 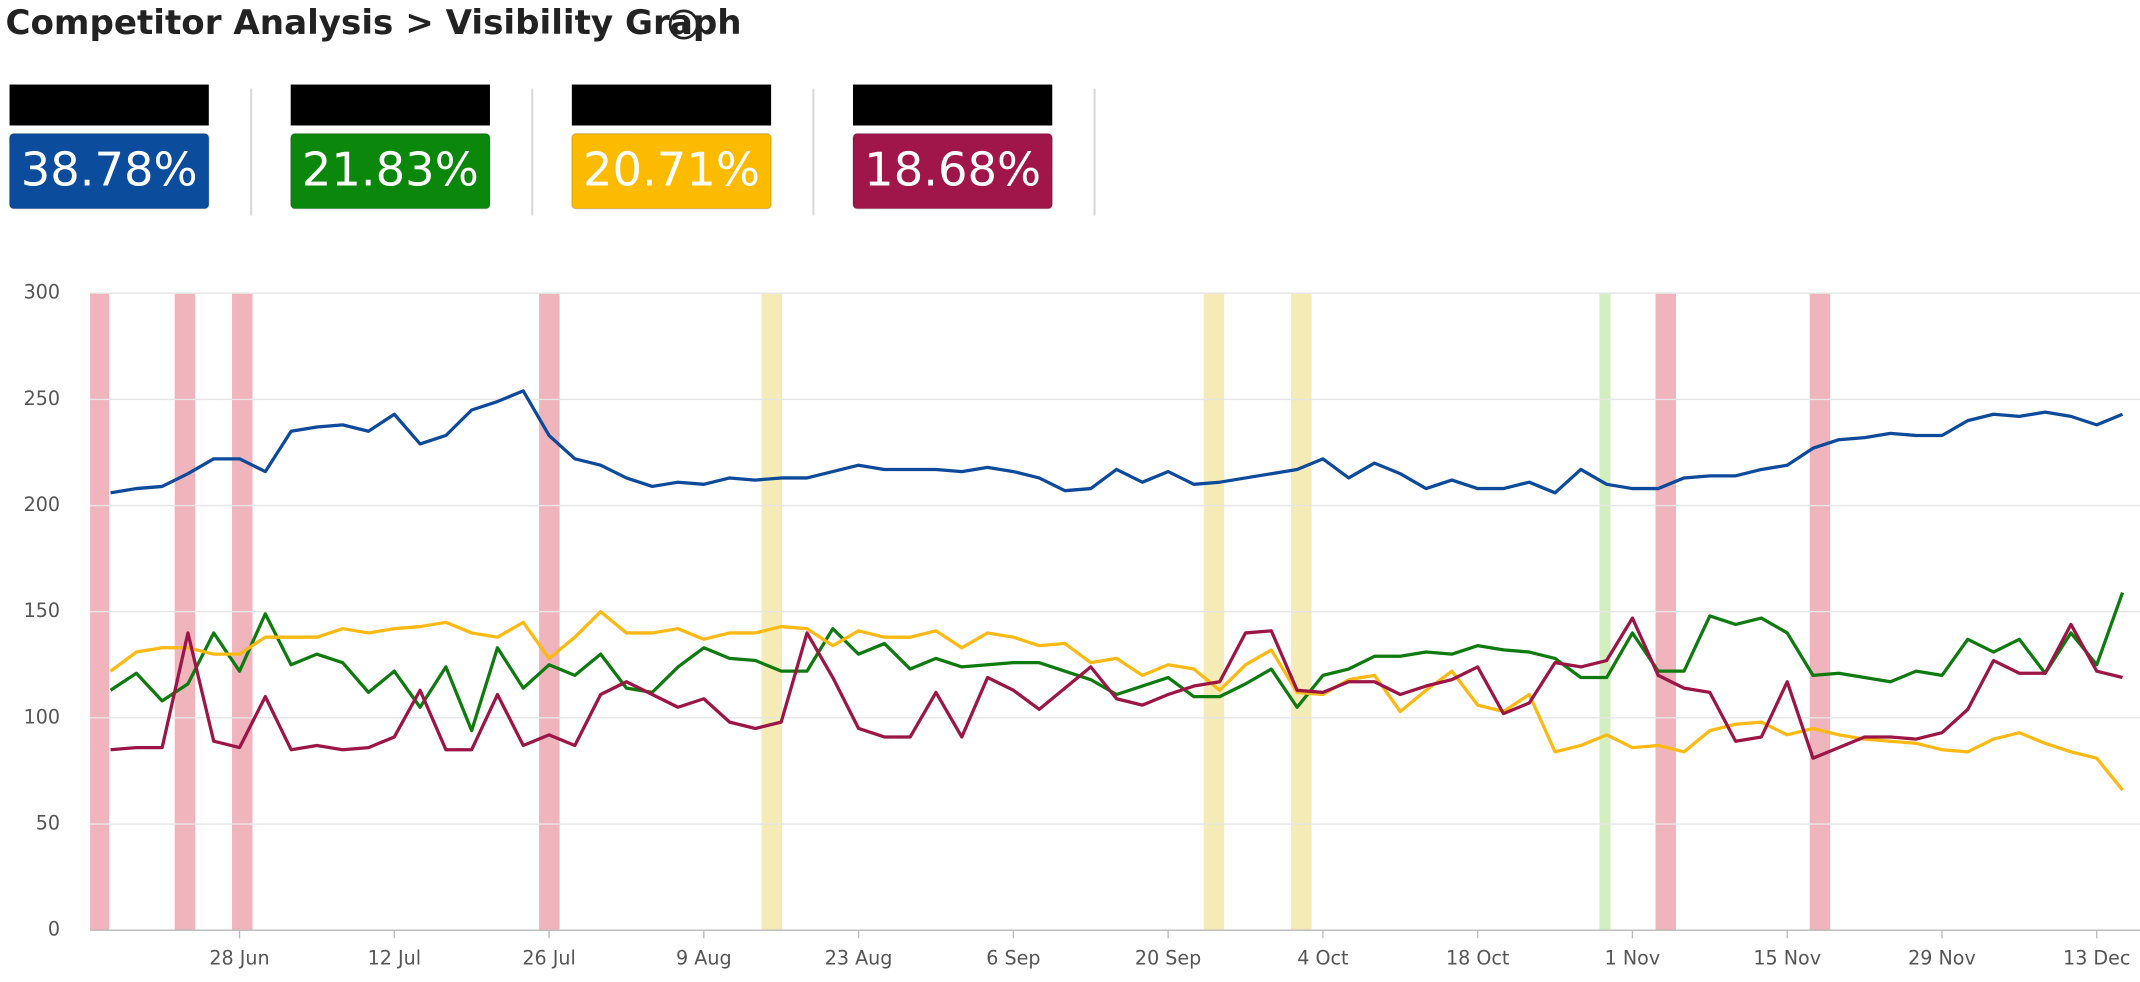 I want to click on y-tick-label: 250, so click(x=42, y=398).